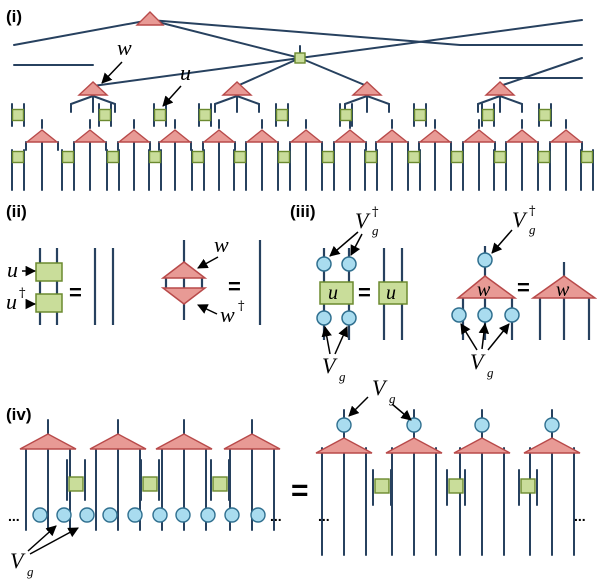 The height and width of the screenshot is (583, 597). What do you see at coordinates (363, 220) in the screenshot?
I see `panel-iii-vgdag-label-1: V` at bounding box center [363, 220].